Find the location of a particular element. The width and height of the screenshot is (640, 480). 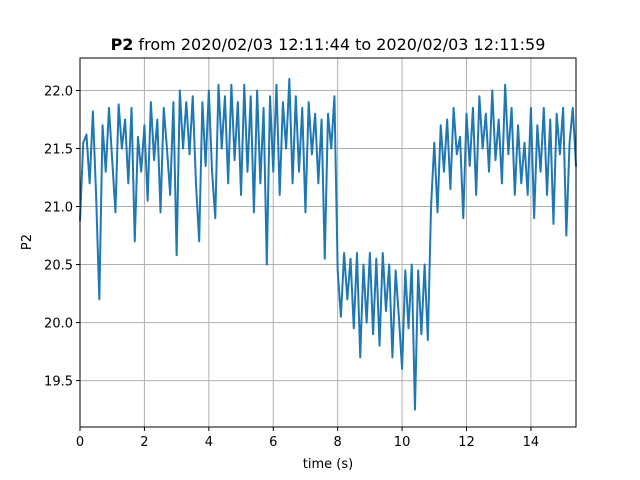

x-tick-label: 10 is located at coordinates (402, 442).